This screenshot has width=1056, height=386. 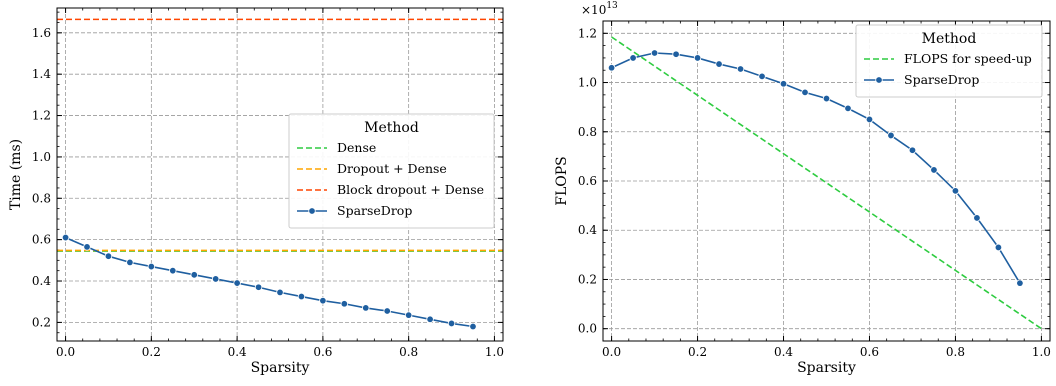 I want to click on legend-label-block-dropout-dense: Block dropout + Dense, so click(x=410, y=189).